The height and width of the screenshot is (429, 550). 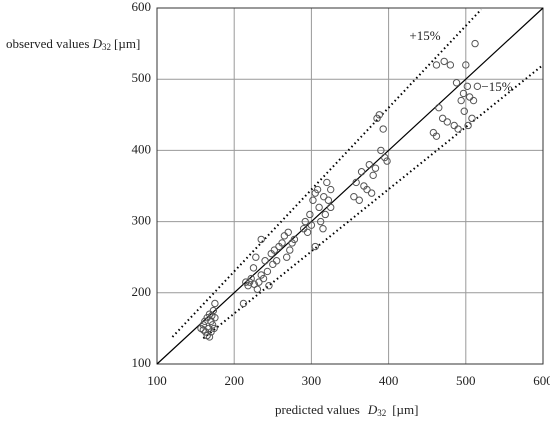 I want to click on y-label-subscript: 32, so click(x=106, y=47).